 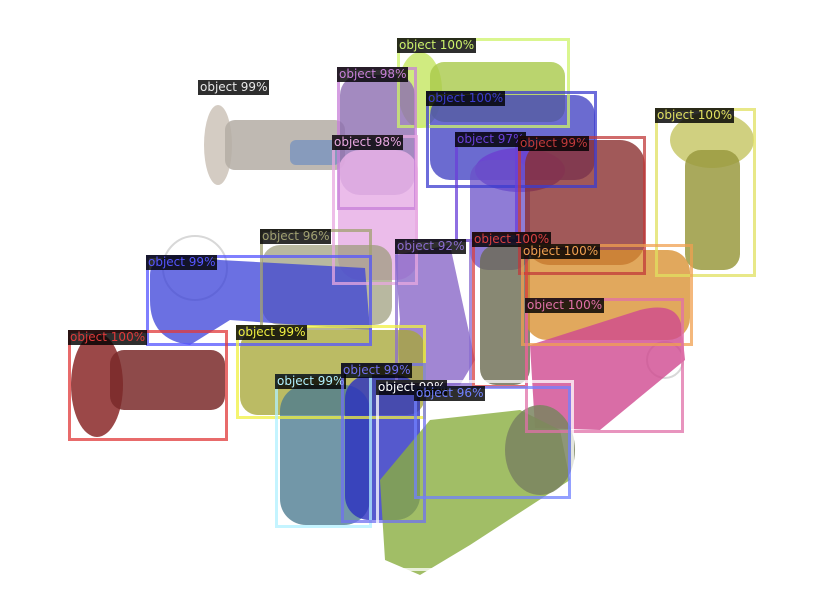 What do you see at coordinates (491, 139) in the screenshot?
I see `detection-label: object 97%` at bounding box center [491, 139].